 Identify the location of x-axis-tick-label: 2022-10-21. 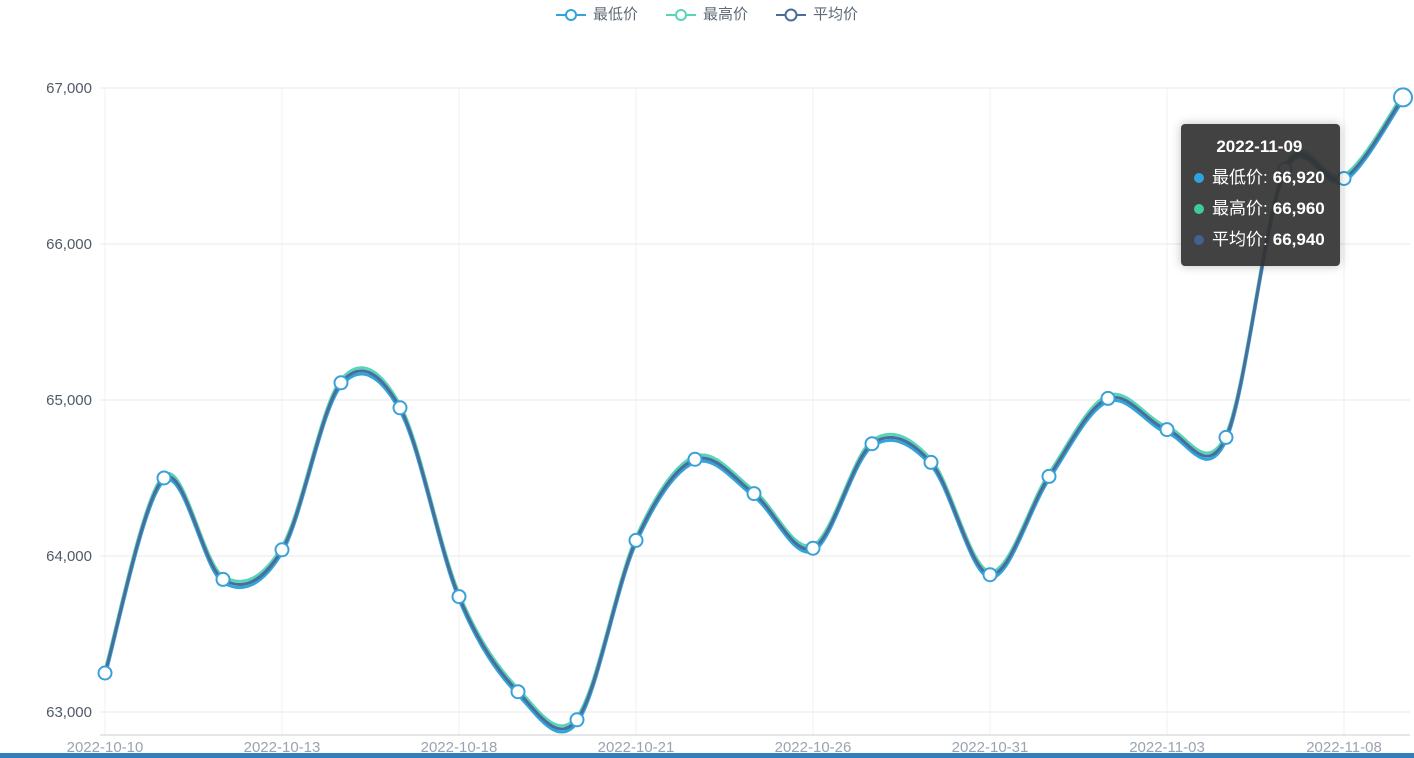
(636, 747).